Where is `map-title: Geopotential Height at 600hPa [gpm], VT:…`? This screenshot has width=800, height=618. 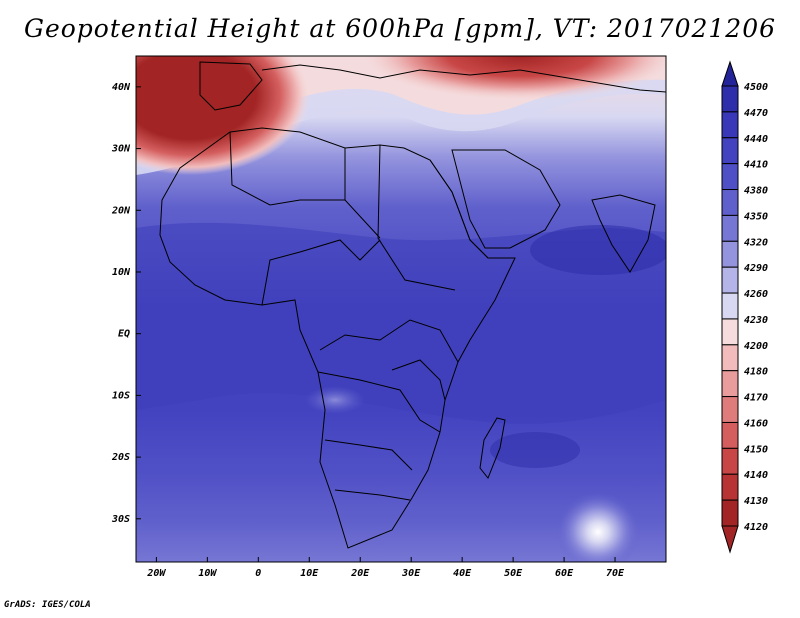 map-title: Geopotential Height at 600hPa [gpm], VT:… is located at coordinates (400, 28).